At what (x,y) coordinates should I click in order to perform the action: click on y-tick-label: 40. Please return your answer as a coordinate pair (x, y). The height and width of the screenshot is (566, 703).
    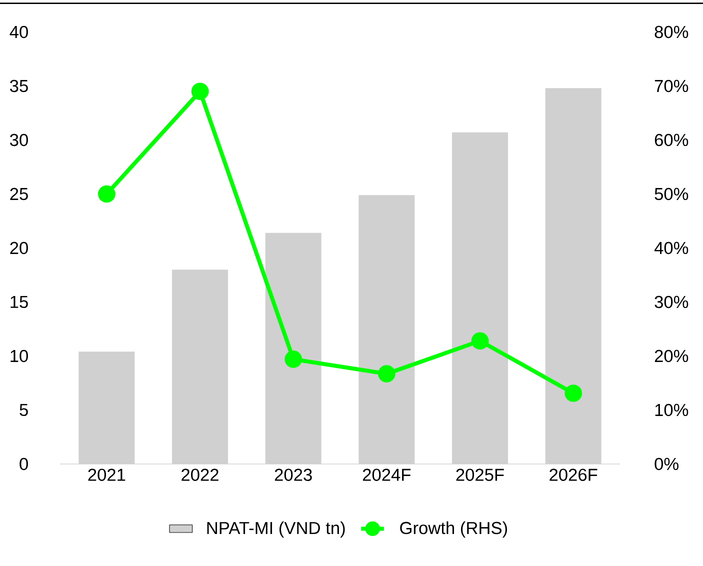
    Looking at the image, I should click on (19, 32).